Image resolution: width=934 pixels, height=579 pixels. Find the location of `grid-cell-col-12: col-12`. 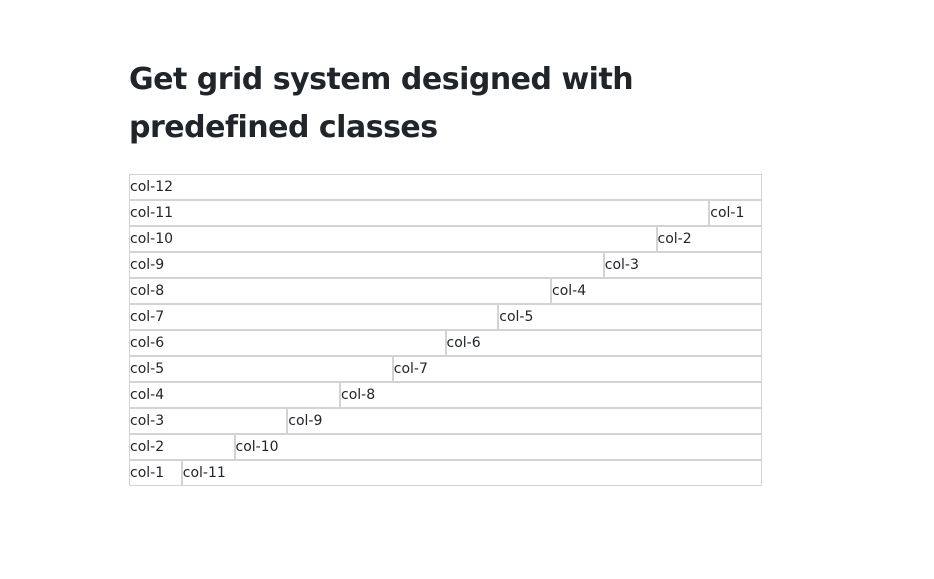

grid-cell-col-12: col-12 is located at coordinates (445, 187).